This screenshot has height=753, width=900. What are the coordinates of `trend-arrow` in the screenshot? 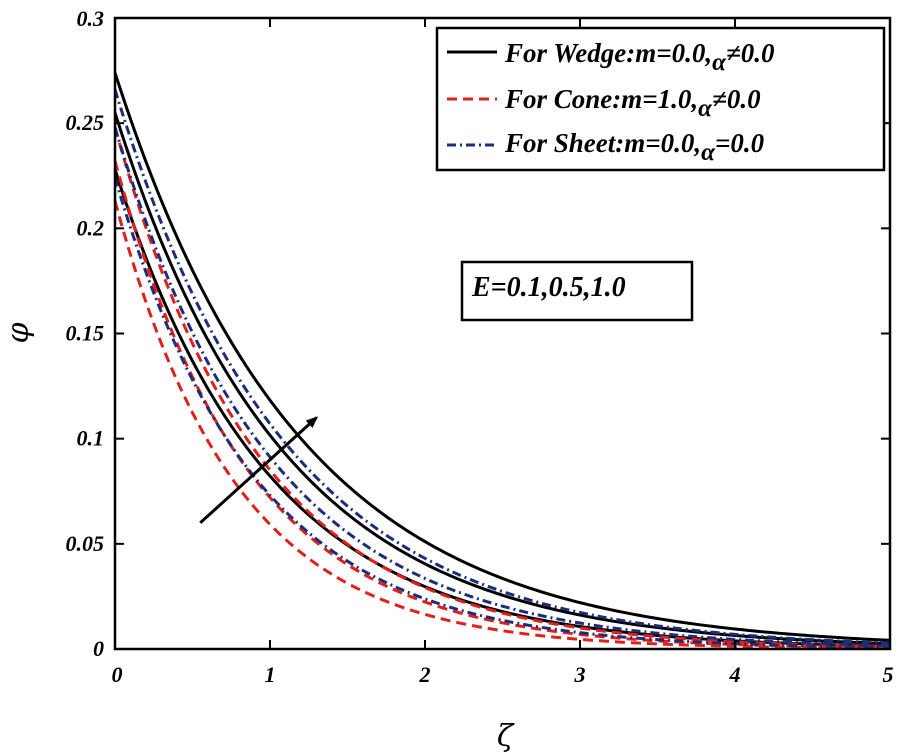 It's located at (258, 470).